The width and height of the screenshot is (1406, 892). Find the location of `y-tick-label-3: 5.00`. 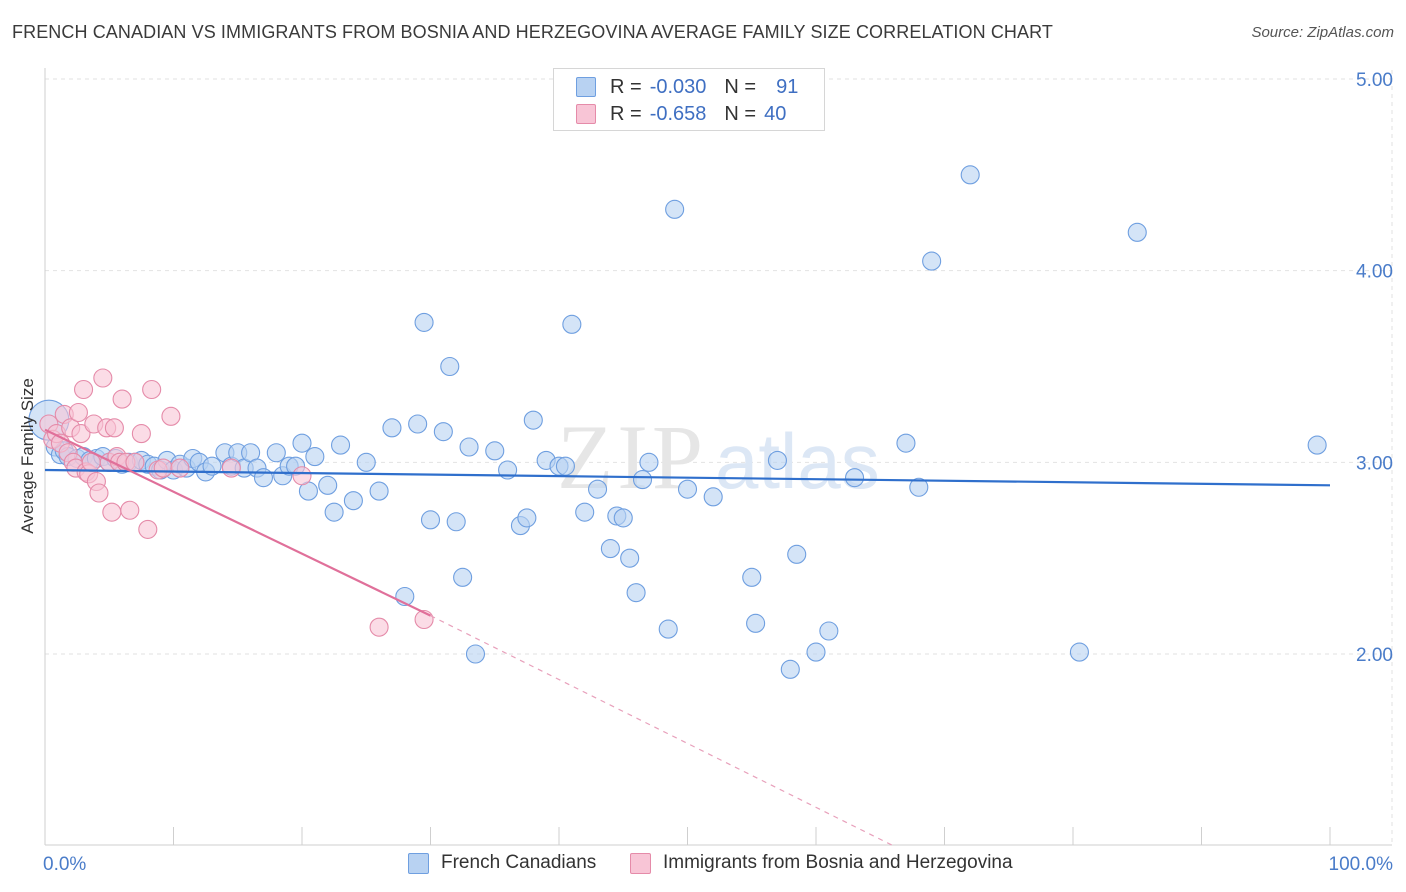

y-tick-label-3: 5.00 is located at coordinates (1374, 80).